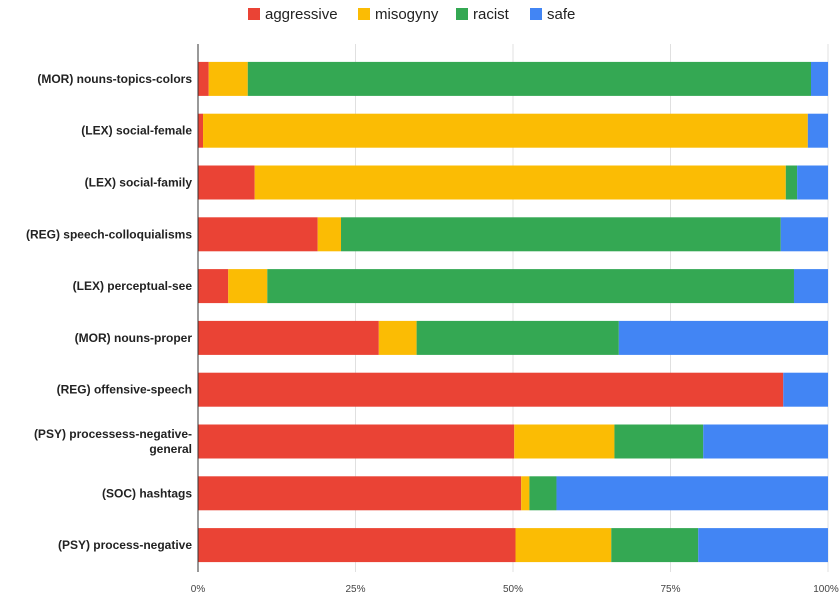  I want to click on legend-label-misogyny: misogyny, so click(407, 14).